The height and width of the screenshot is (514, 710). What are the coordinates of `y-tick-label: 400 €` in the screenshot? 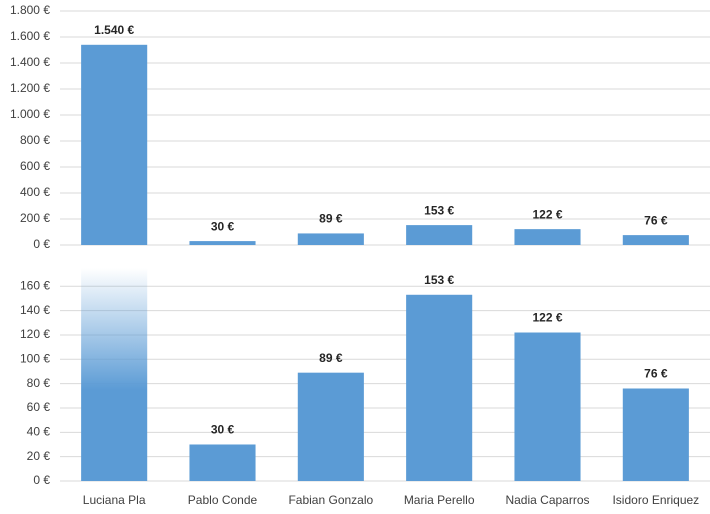 It's located at (35, 192).